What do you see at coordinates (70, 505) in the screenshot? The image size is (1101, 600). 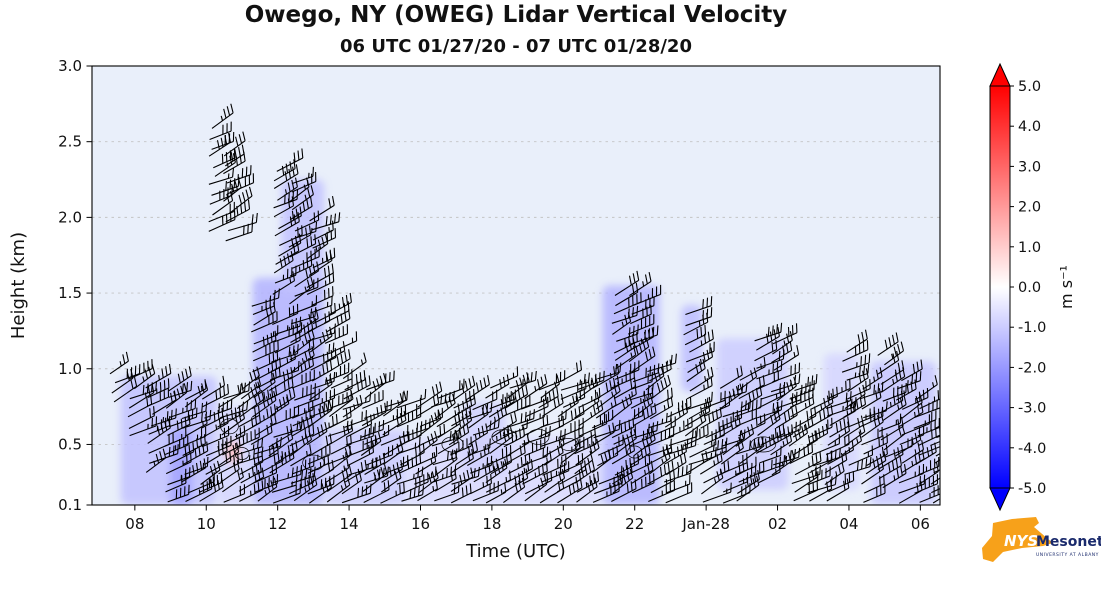 I see `y-tick-label: 0.1` at bounding box center [70, 505].